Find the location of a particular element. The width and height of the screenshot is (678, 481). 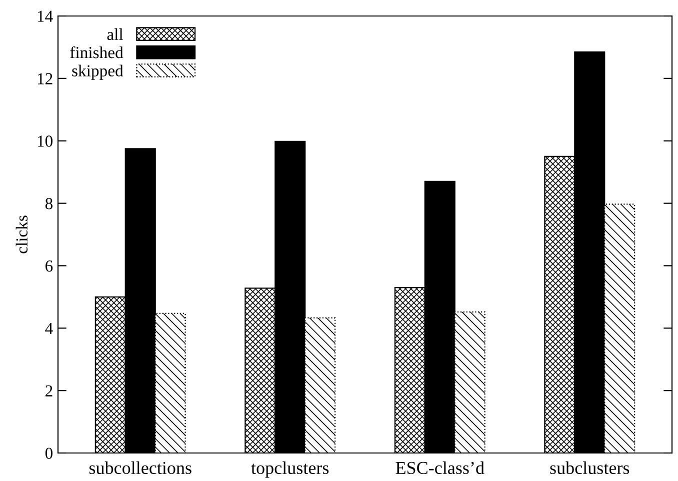

y-tick-label: 10 is located at coordinates (45, 141).